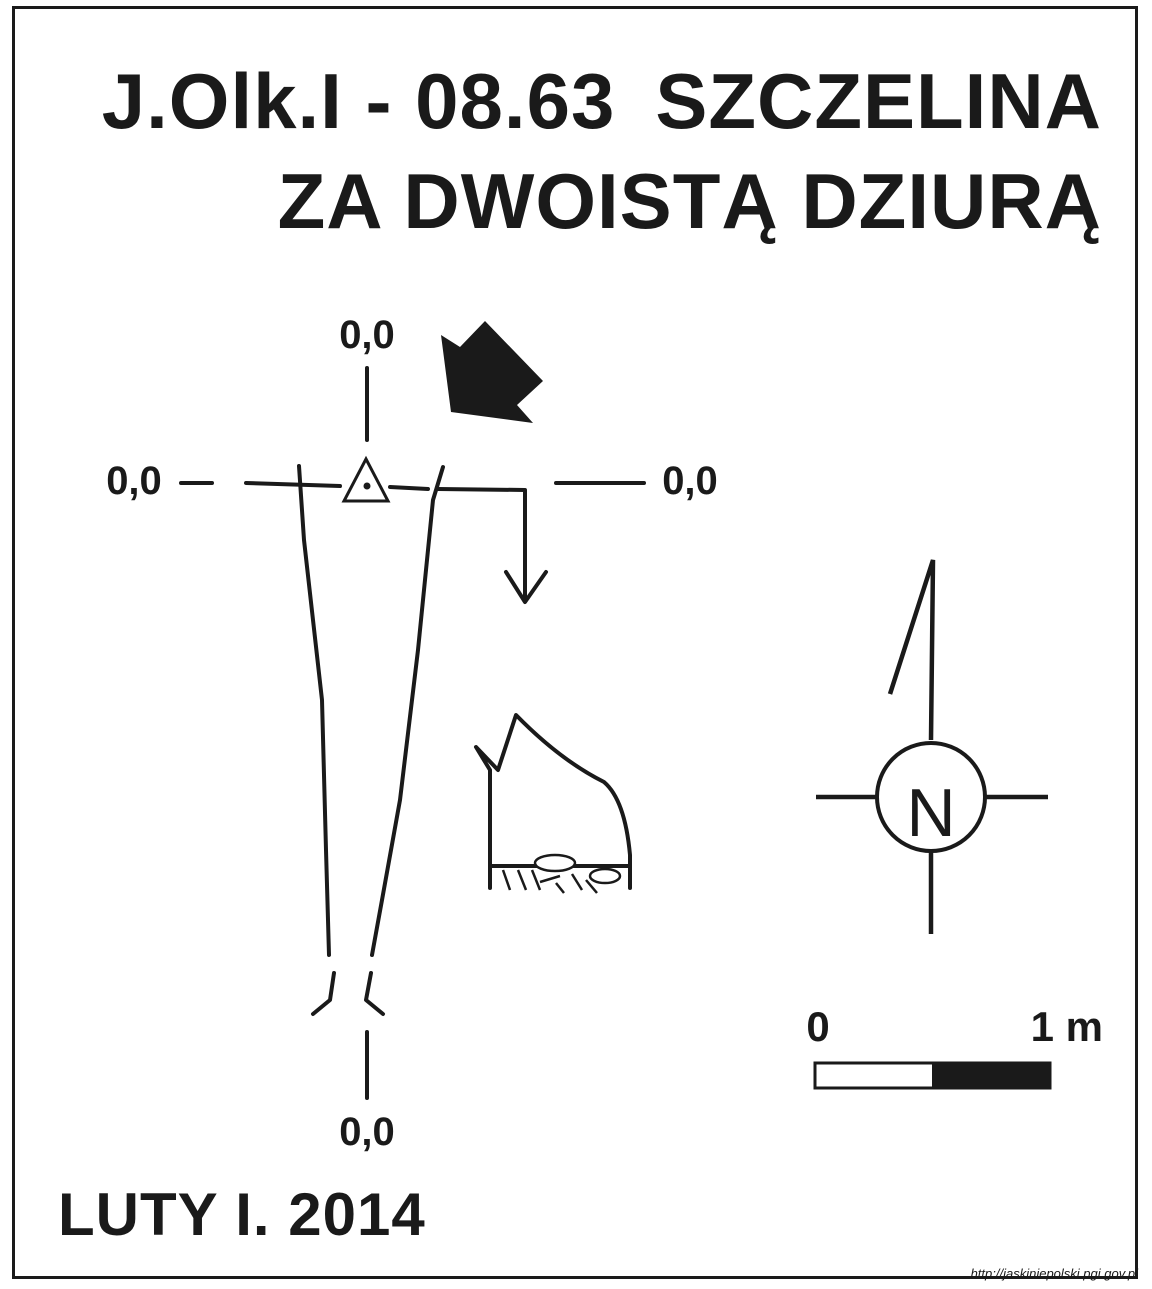  What do you see at coordinates (366, 479) in the screenshot?
I see `entrance-triangle-icon` at bounding box center [366, 479].